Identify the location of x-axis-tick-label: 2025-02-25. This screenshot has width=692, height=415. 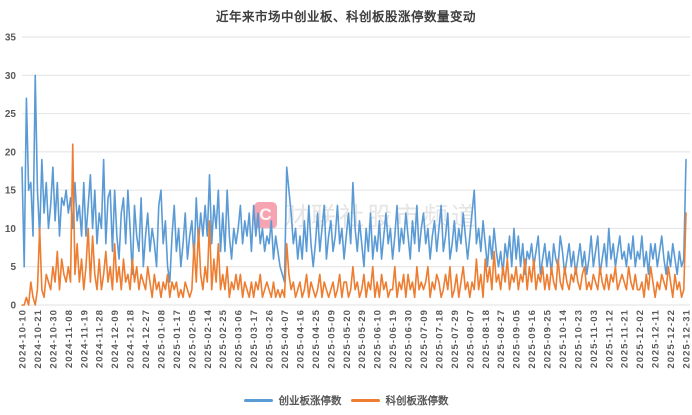
(223, 339).